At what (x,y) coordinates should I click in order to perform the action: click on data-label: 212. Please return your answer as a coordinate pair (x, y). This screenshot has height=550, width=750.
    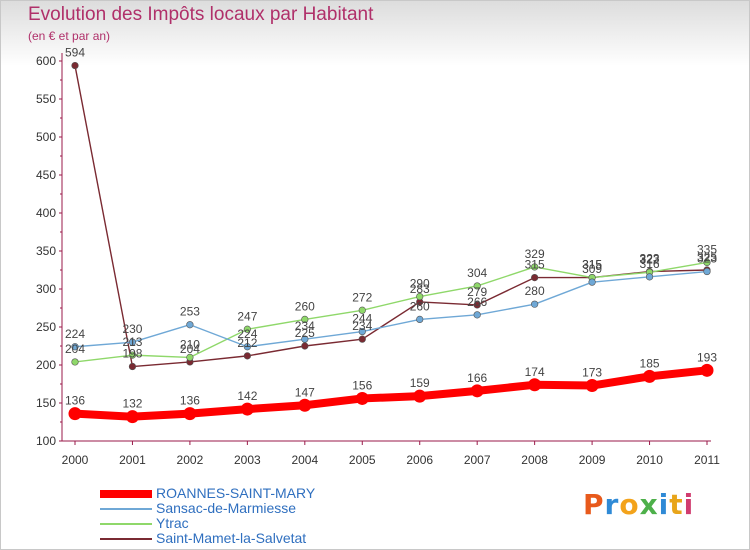
    Looking at the image, I should click on (247, 343).